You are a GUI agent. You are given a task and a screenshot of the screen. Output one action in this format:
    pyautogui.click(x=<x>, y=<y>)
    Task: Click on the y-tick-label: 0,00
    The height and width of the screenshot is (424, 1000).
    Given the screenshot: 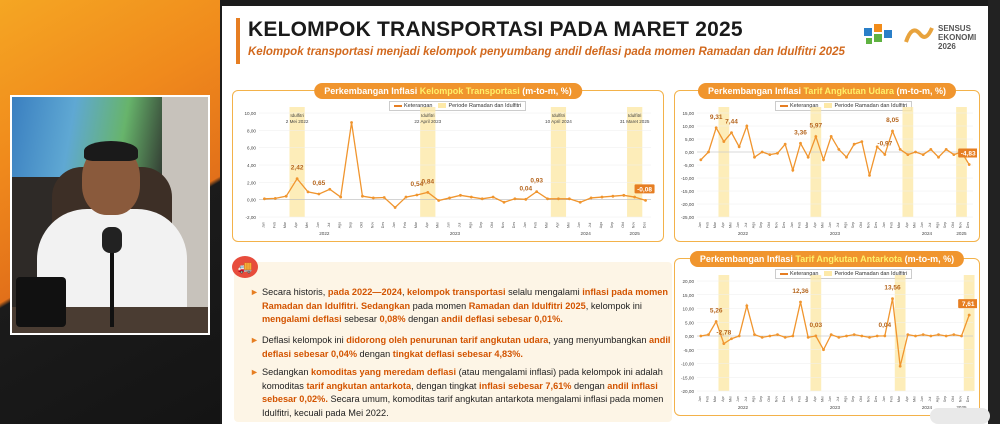 What is the action you would take?
    pyautogui.click(x=689, y=152)
    